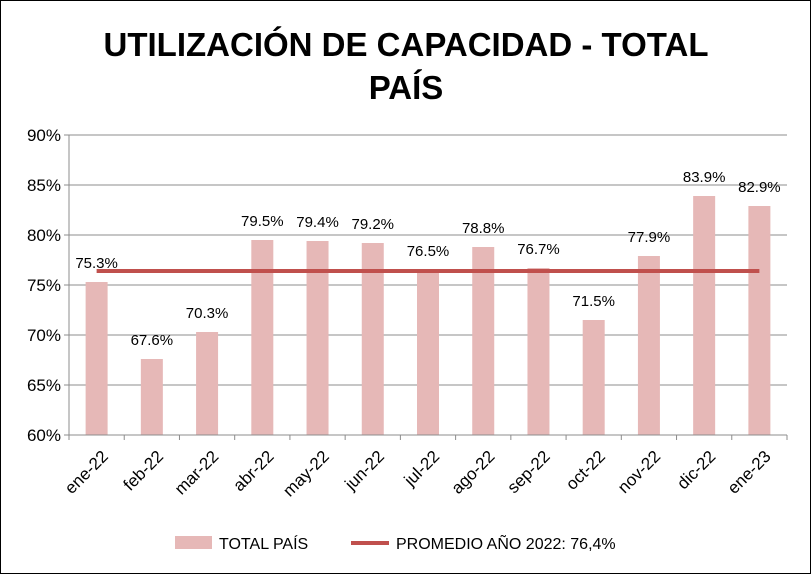  I want to click on data-label-mar-22: 70.3%, so click(207, 313).